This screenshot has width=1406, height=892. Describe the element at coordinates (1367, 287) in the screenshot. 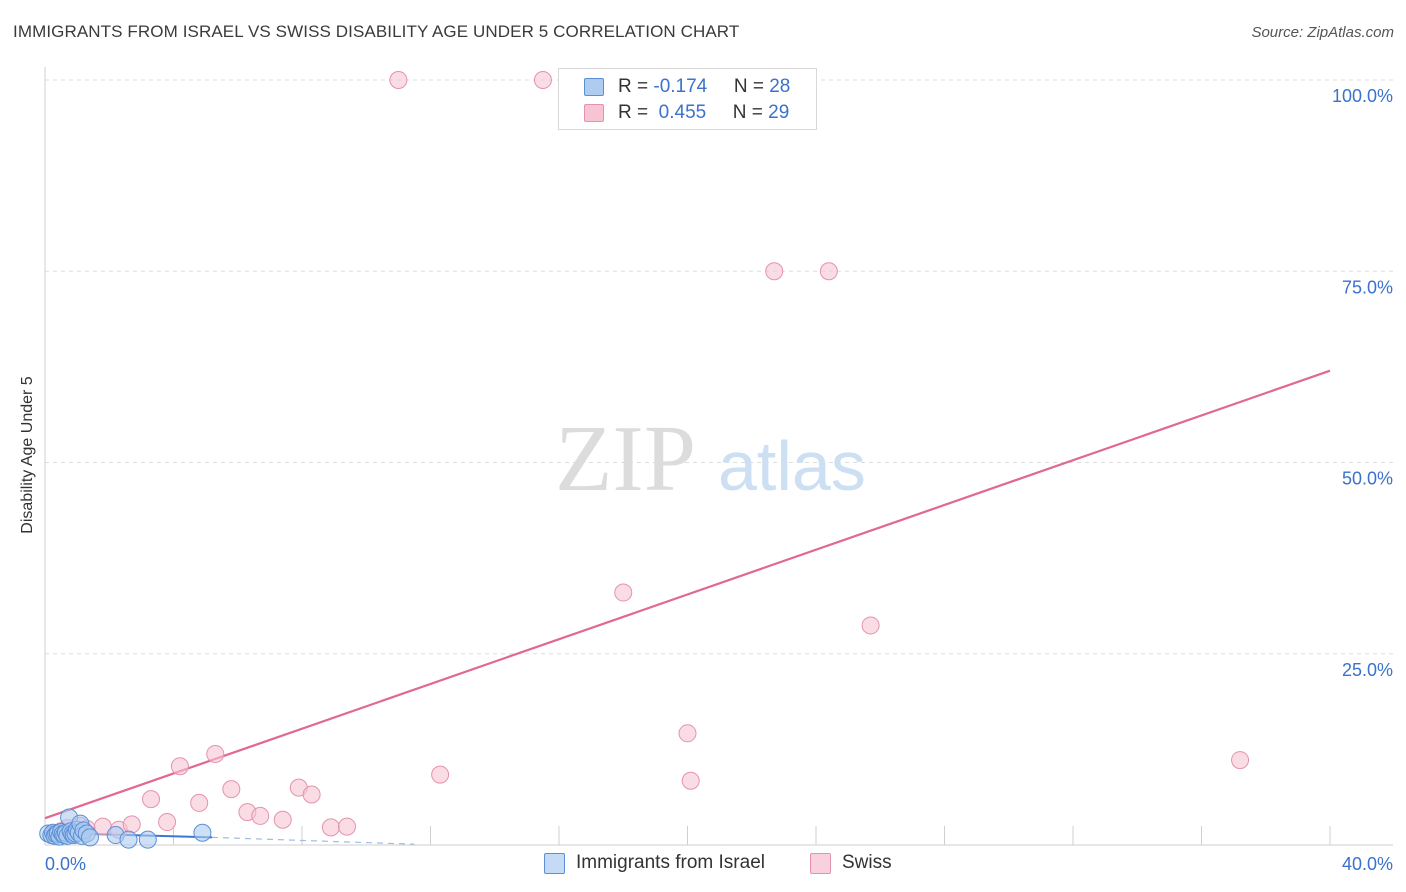

I see `y-tick-label: 75.0%` at that location.